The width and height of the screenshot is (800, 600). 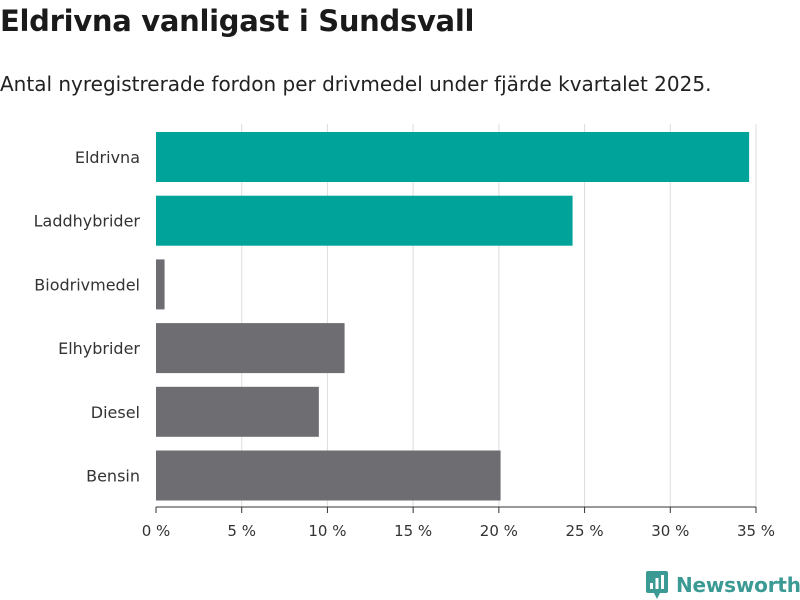 What do you see at coordinates (756, 531) in the screenshot?
I see `x-tick-label: 35 %` at bounding box center [756, 531].